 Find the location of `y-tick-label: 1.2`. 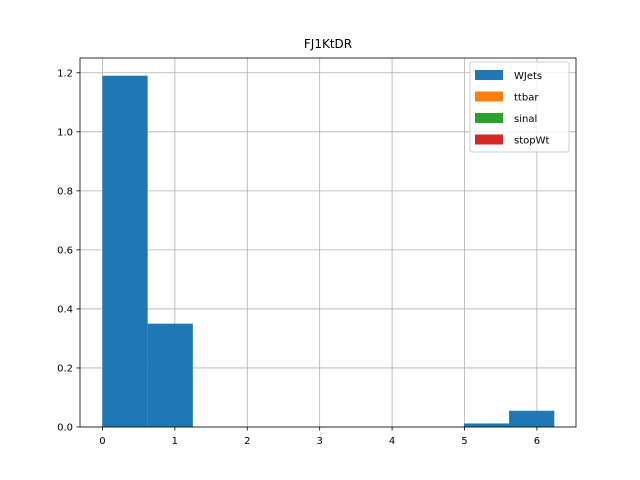

y-tick-label: 1.2 is located at coordinates (65, 73).